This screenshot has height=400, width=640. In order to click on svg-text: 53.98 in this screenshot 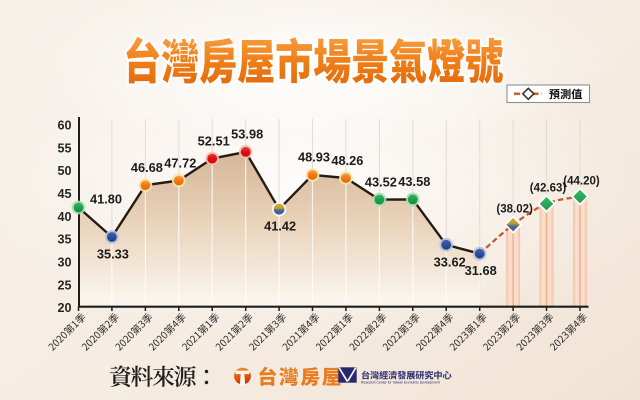, I will do `click(247, 134)`.